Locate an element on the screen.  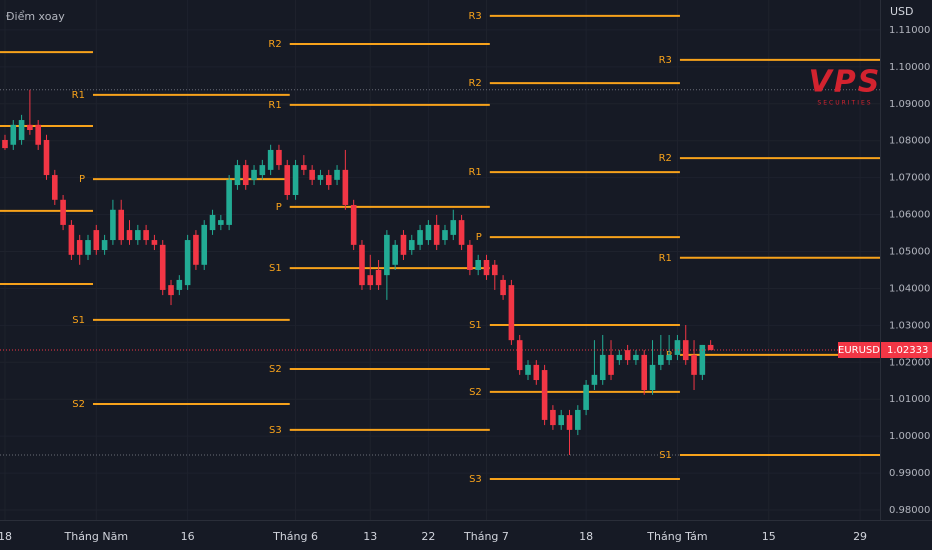
symbol-label: EURUSD is located at coordinates (859, 350).